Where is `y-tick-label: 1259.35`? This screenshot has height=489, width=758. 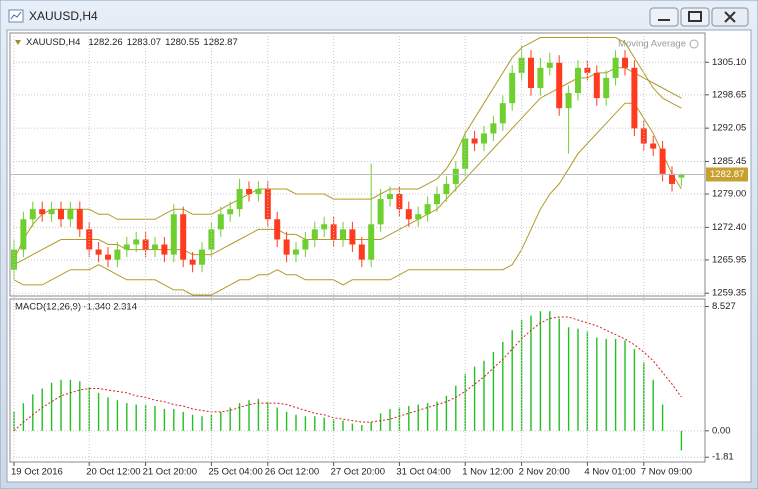 y-tick-label: 1259.35 is located at coordinates (729, 293).